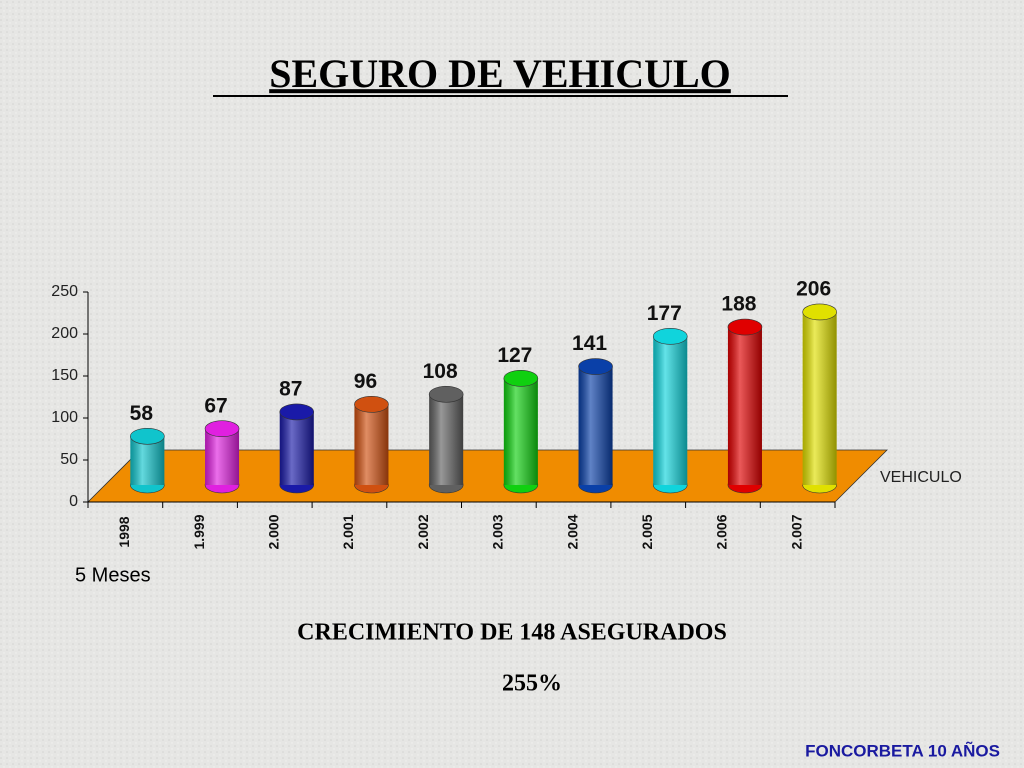  Describe the element at coordinates (921, 477) in the screenshot. I see `legend-label: VEHICULO` at that location.